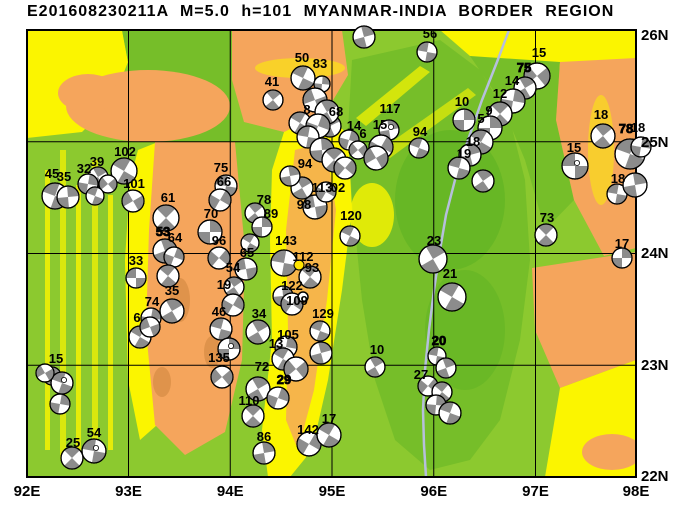 The width and height of the screenshot is (681, 505). Describe the element at coordinates (547, 217) in the screenshot. I see `event-label: 73` at that location.